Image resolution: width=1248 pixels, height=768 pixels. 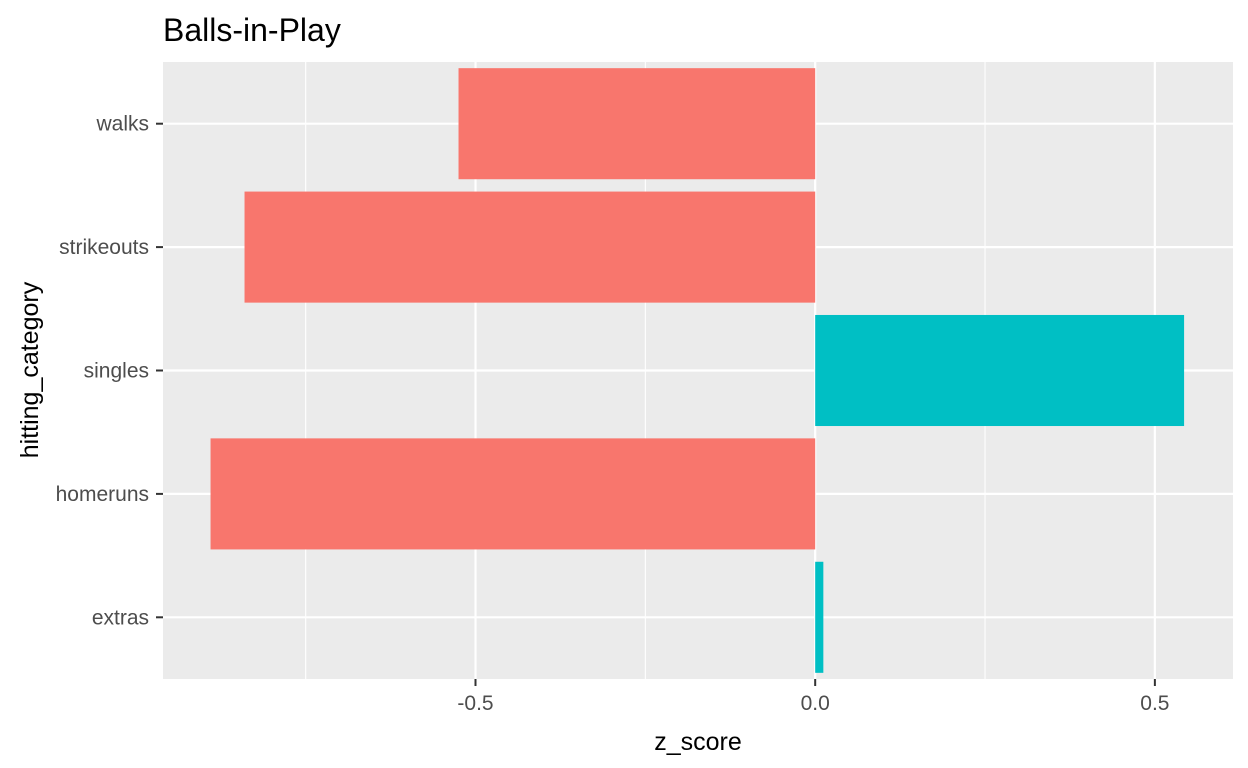 What do you see at coordinates (120, 617) in the screenshot?
I see `y-tick-label: extras` at bounding box center [120, 617].